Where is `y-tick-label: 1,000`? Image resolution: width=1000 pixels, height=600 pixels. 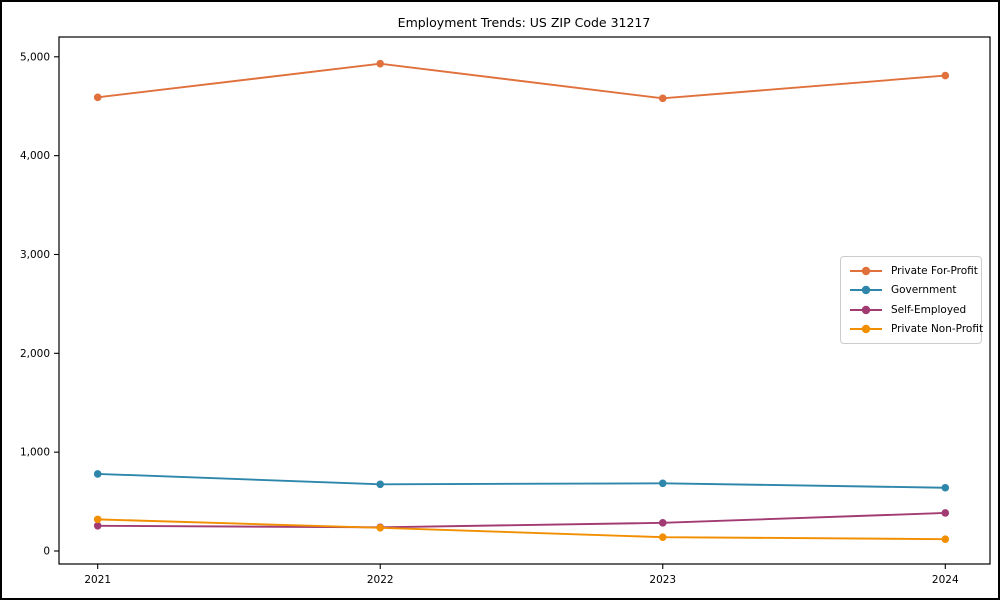
y-tick-label: 1,000 is located at coordinates (35, 453).